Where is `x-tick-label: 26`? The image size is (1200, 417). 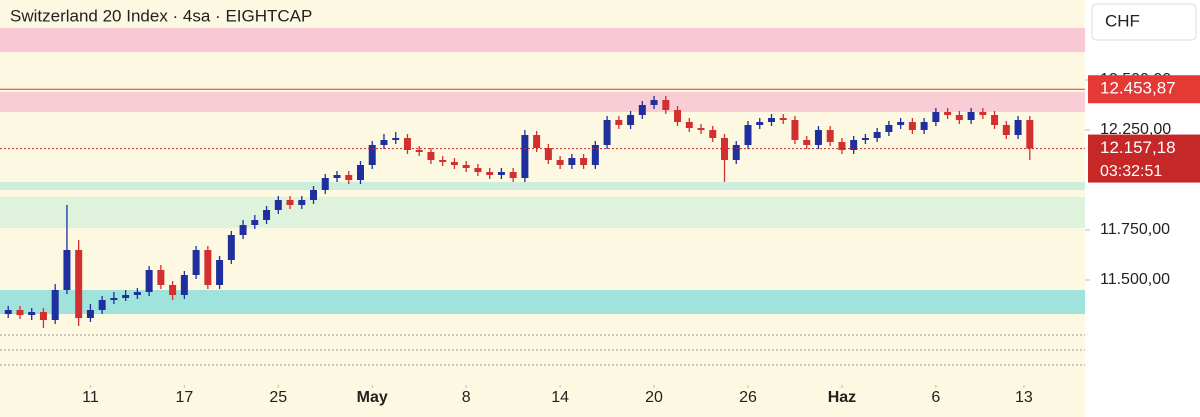 x-tick-label: 26 is located at coordinates (748, 397).